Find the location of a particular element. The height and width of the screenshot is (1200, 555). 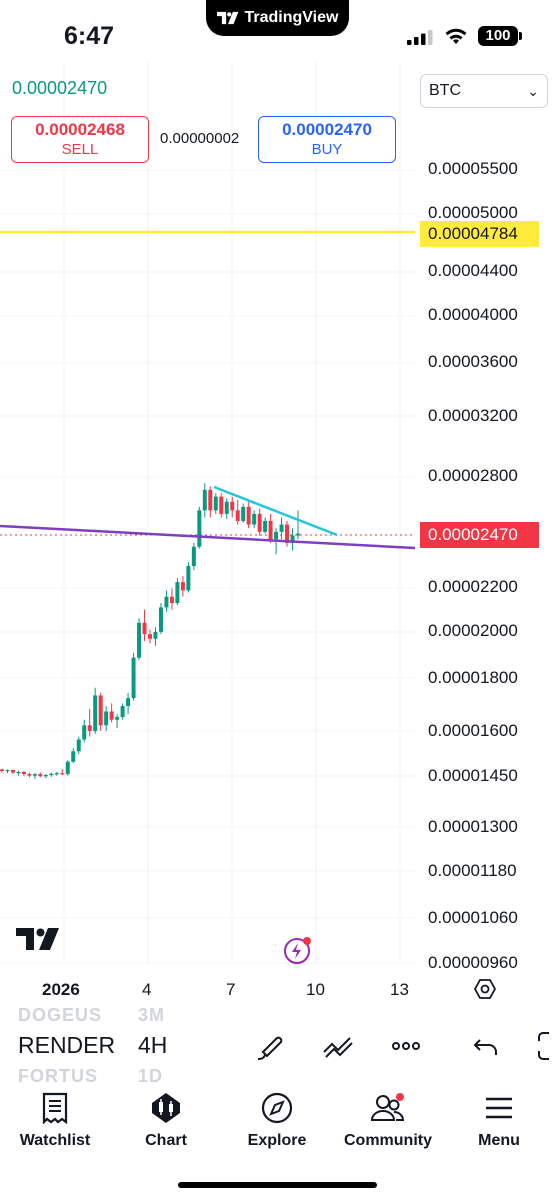

fullscreen-icon is located at coordinates (545, 1046).